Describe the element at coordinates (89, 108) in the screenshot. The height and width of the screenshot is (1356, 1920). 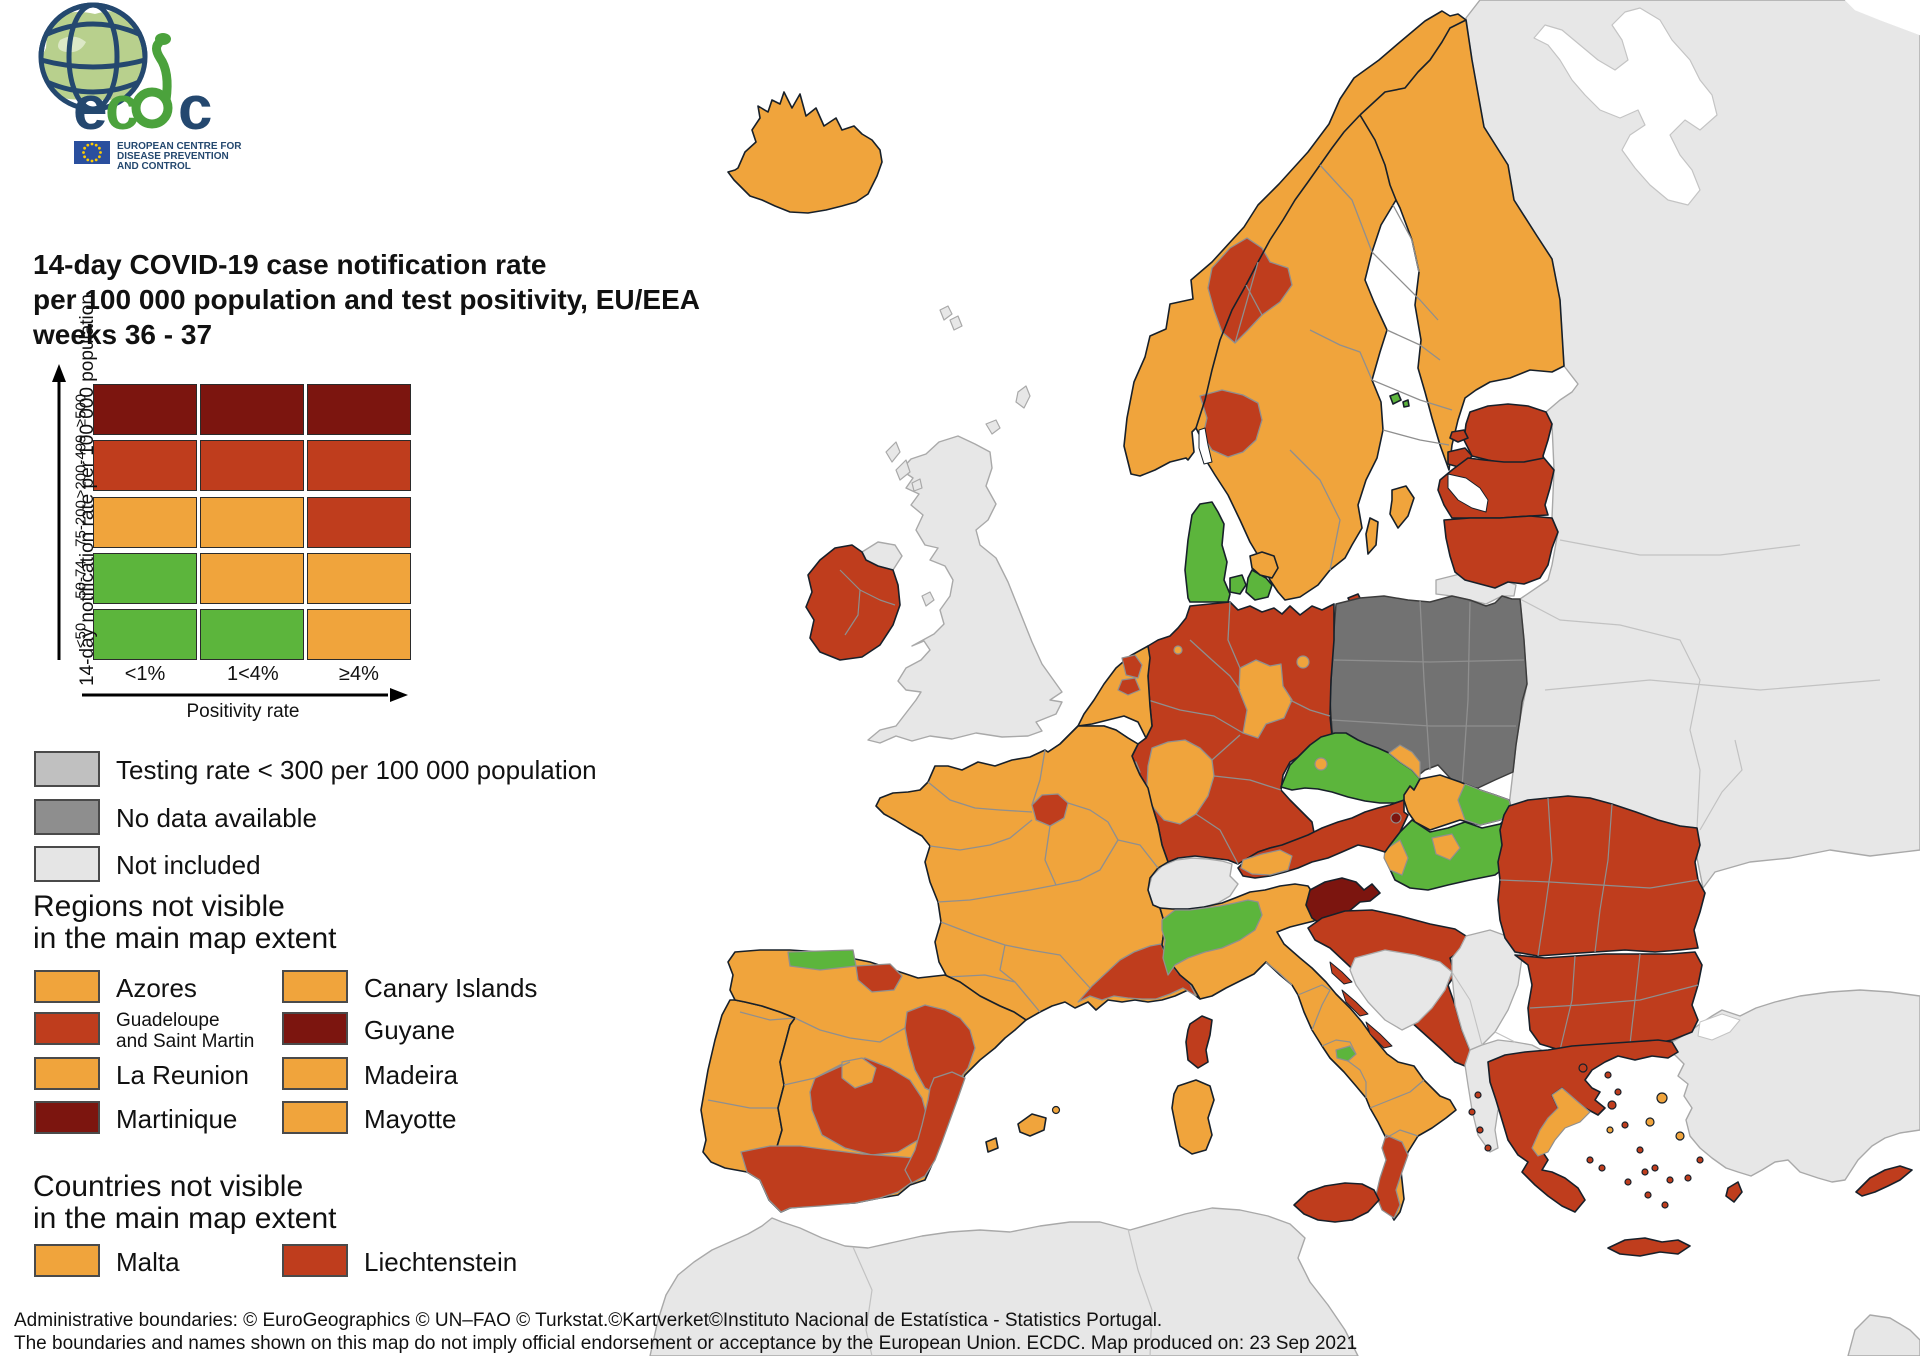
I see `svg-text: e` at that location.